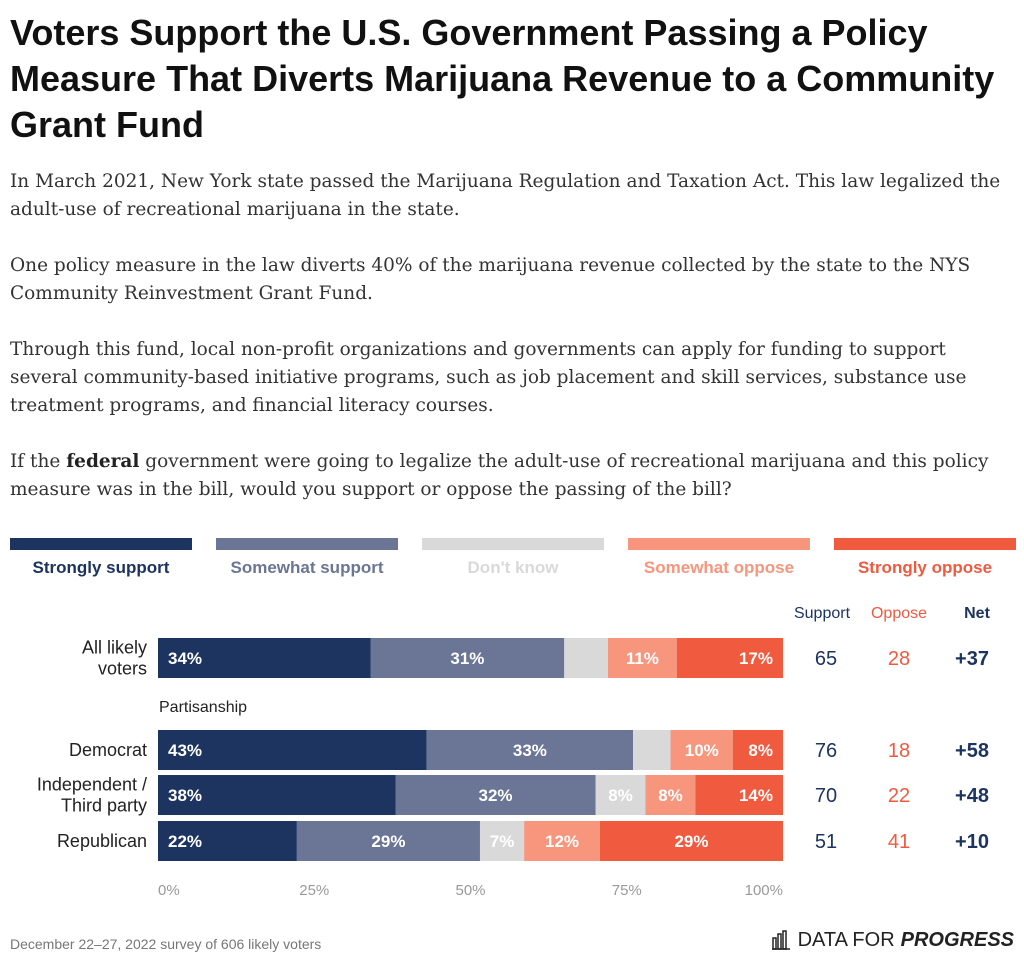 Image resolution: width=1024 pixels, height=961 pixels. Describe the element at coordinates (899, 796) in the screenshot. I see `oppose-value: 22` at that location.